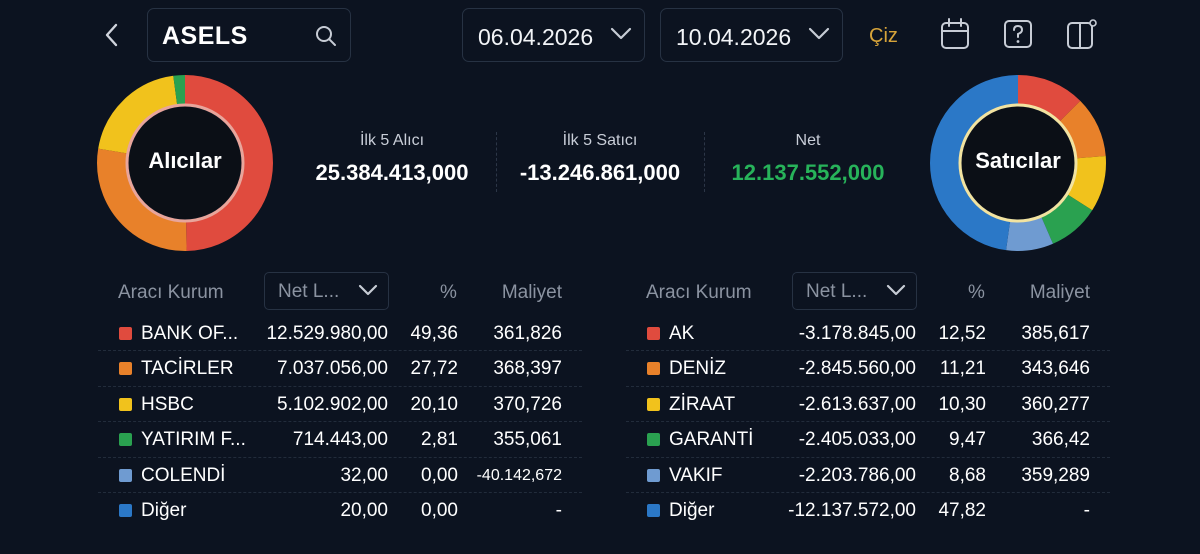 The height and width of the screenshot is (554, 1200). I want to click on cost: 360,277, so click(1055, 404).